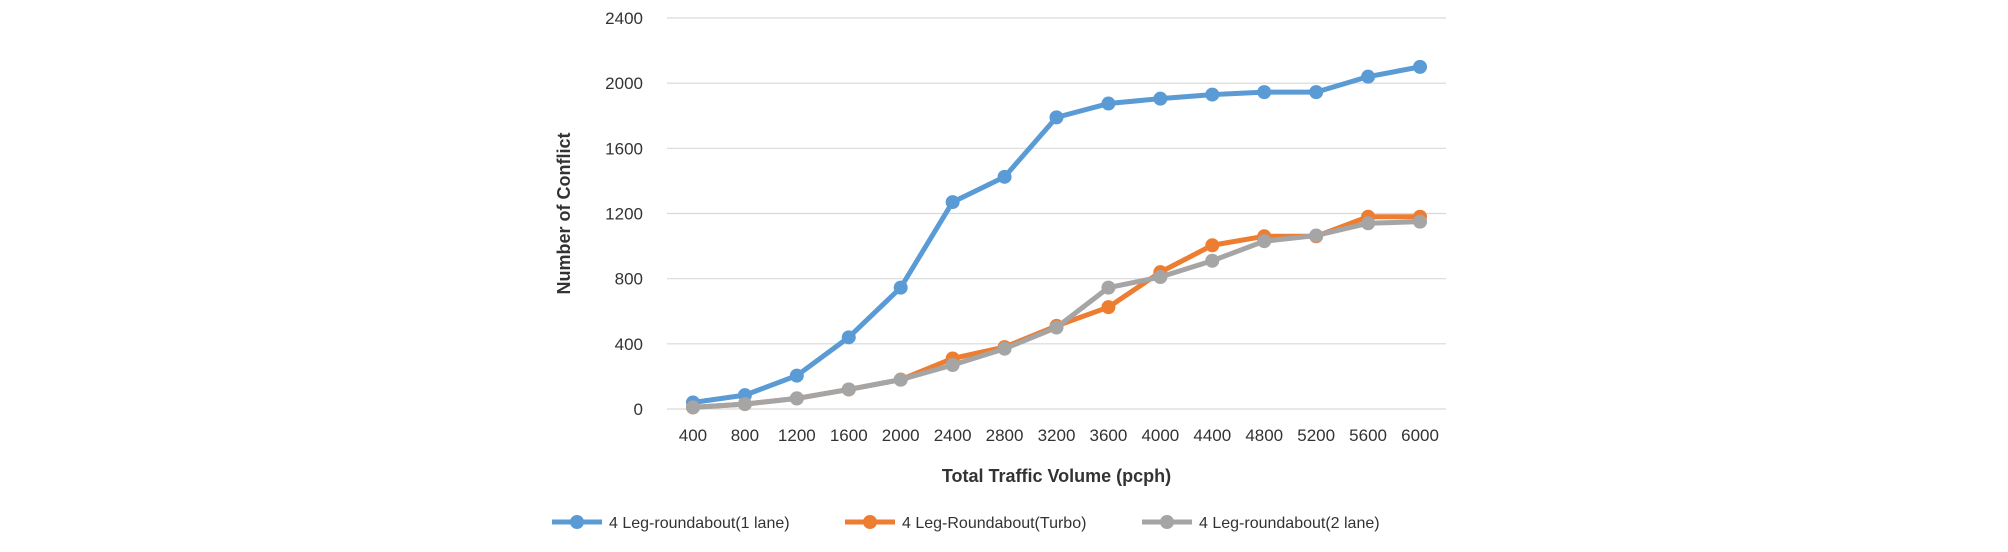 The image size is (2008, 552). What do you see at coordinates (1264, 435) in the screenshot?
I see `x-tick-label: 4800` at bounding box center [1264, 435].